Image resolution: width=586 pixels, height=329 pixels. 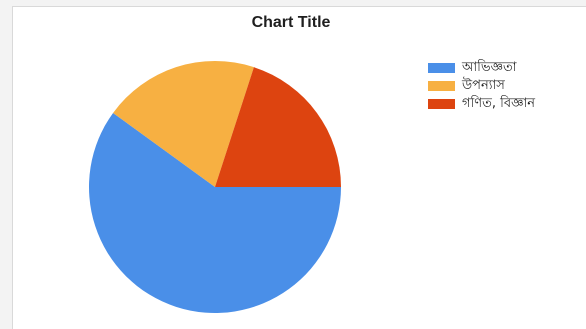 What do you see at coordinates (483, 85) in the screenshot?
I see `legend-label: উপন্যাস` at bounding box center [483, 85].